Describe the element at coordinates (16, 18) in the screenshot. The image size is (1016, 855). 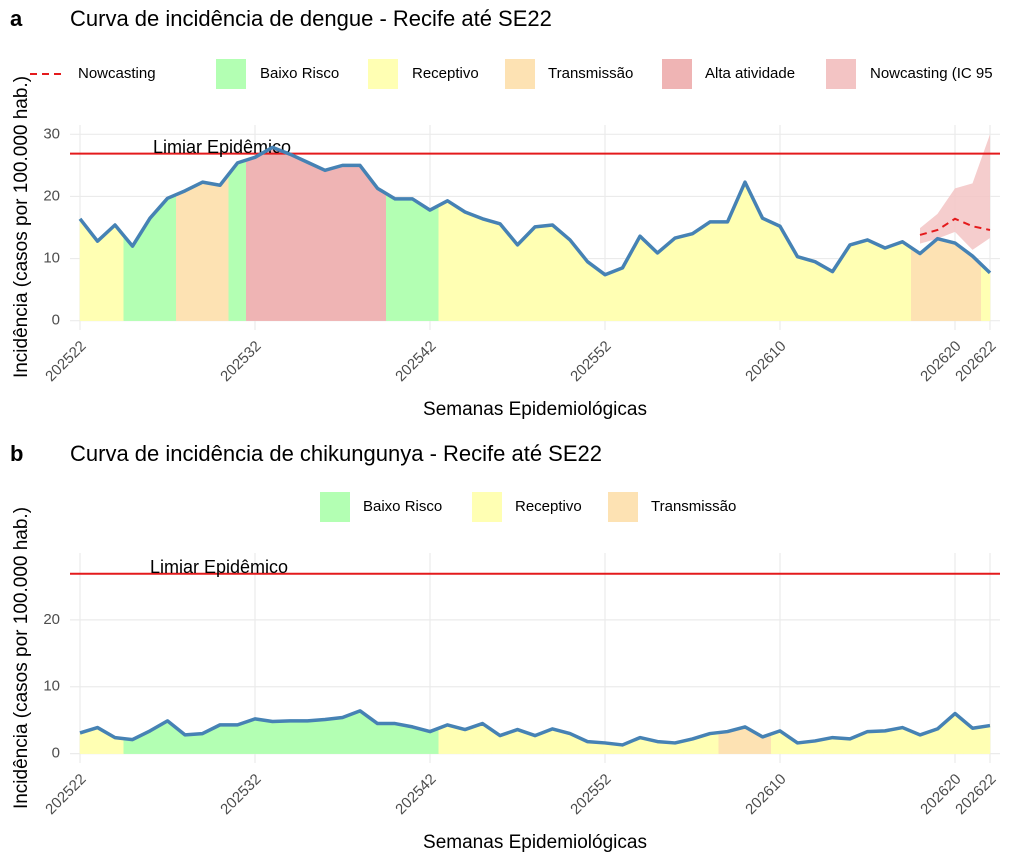
I see `panel-label: a` at that location.